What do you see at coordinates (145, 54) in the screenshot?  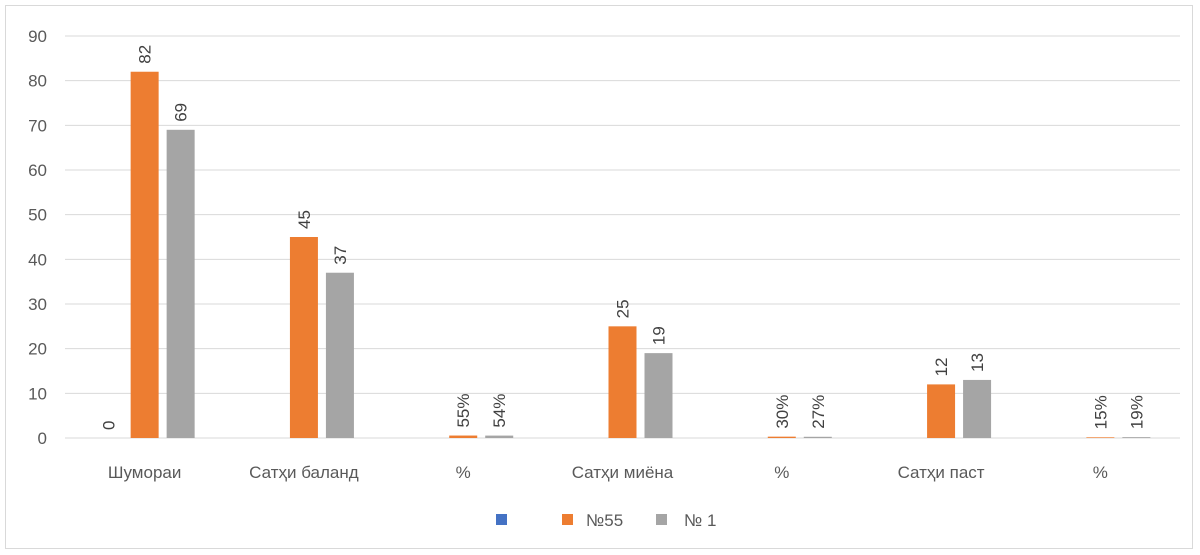 I see `data-label: 82` at bounding box center [145, 54].